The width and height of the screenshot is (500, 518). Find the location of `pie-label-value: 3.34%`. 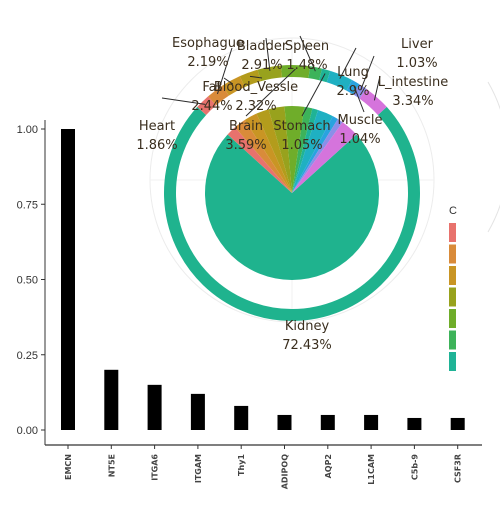

pie-label-value: 3.34% is located at coordinates (412, 101).